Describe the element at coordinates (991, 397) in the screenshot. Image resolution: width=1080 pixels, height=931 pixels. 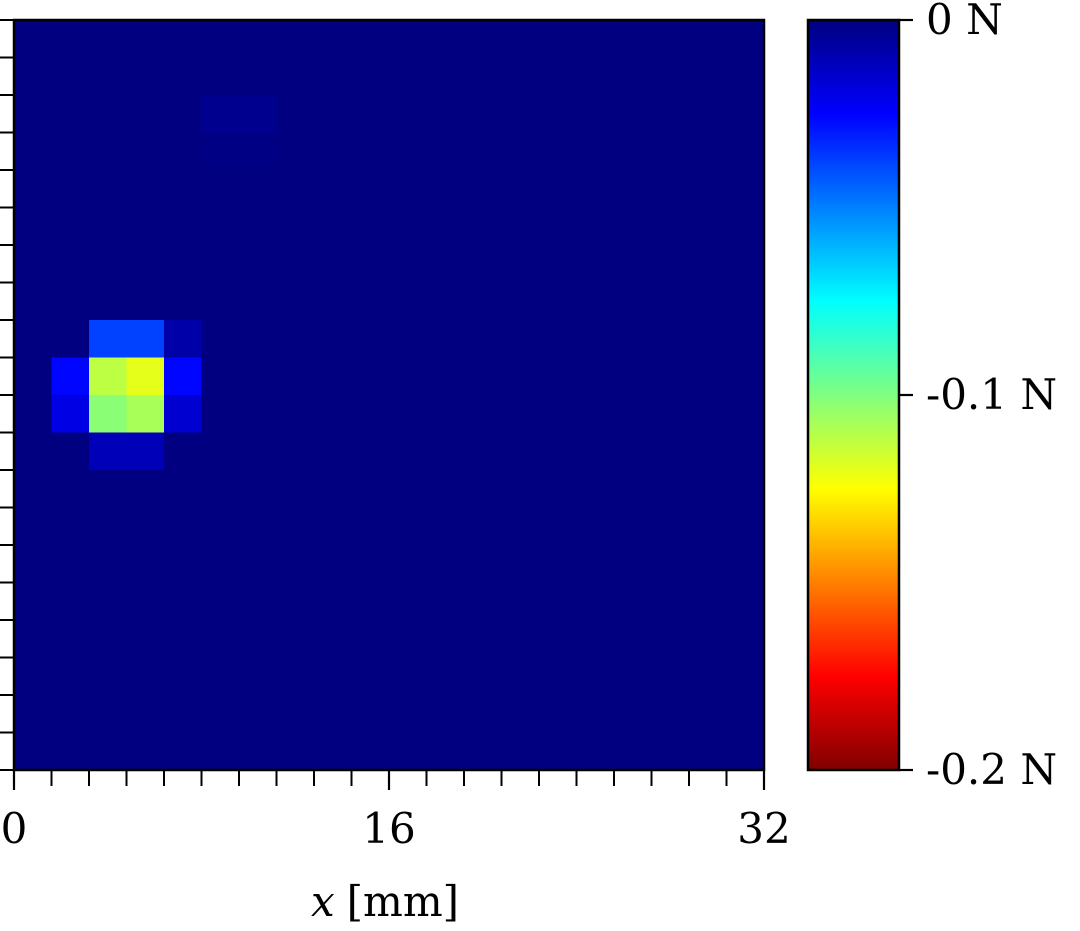
I see `colorbar-tick-labels: 0 N -0.1 N -0.2 N` at that location.